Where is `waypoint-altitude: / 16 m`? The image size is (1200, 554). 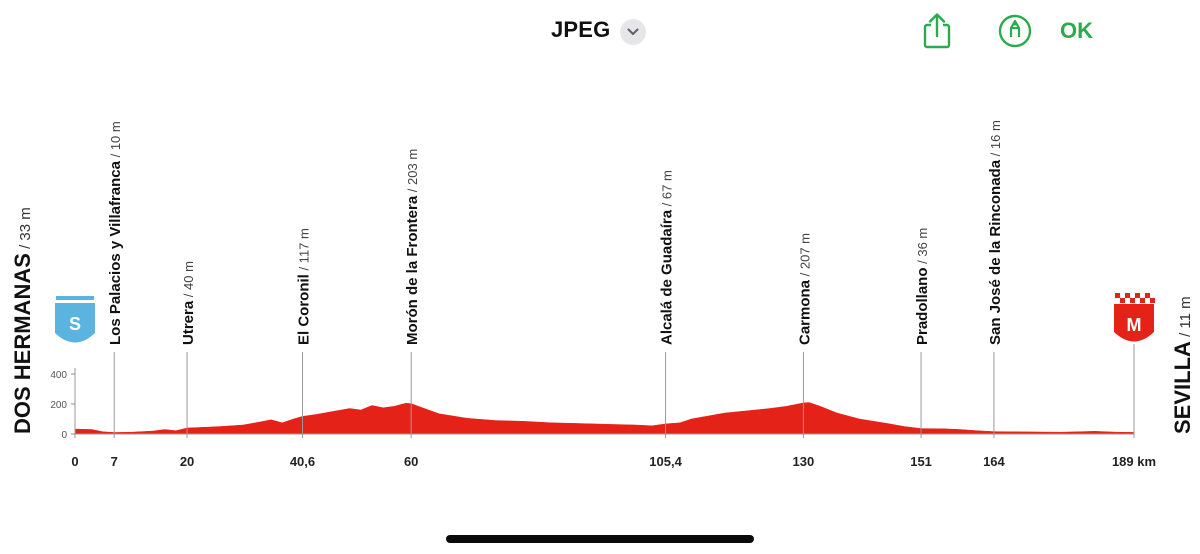 waypoint-altitude: / 16 m is located at coordinates (995, 140).